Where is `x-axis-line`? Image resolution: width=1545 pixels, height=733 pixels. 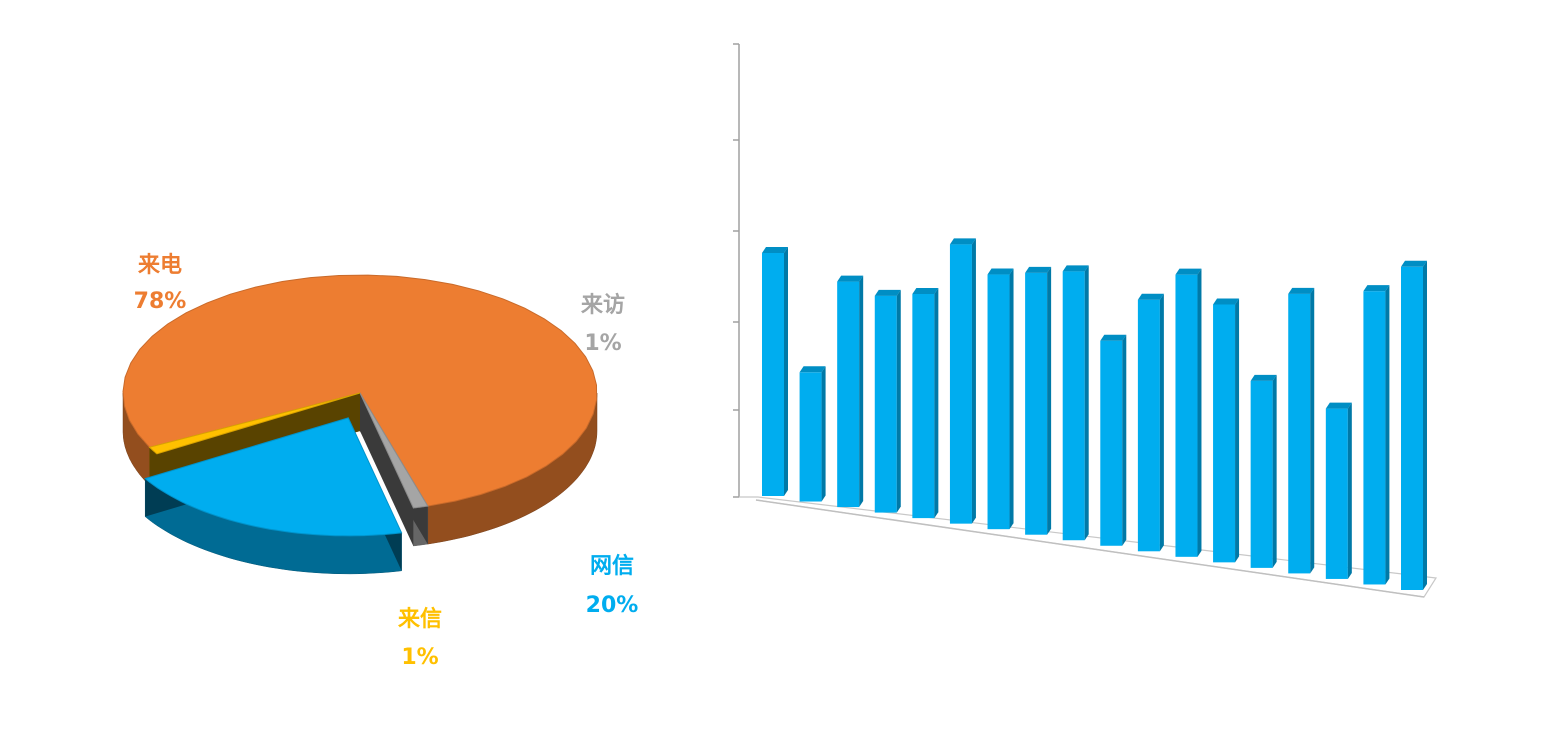
x-axis-line is located at coordinates (1090, 548).